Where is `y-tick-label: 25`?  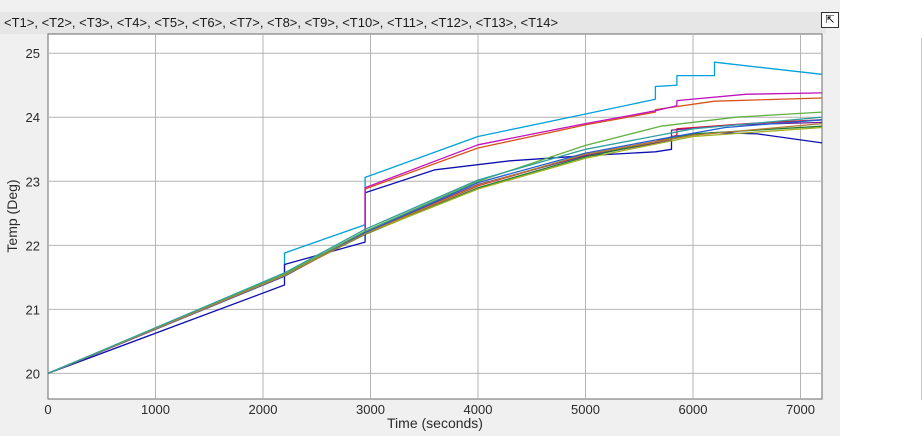 y-tick-label: 25 is located at coordinates (33, 53).